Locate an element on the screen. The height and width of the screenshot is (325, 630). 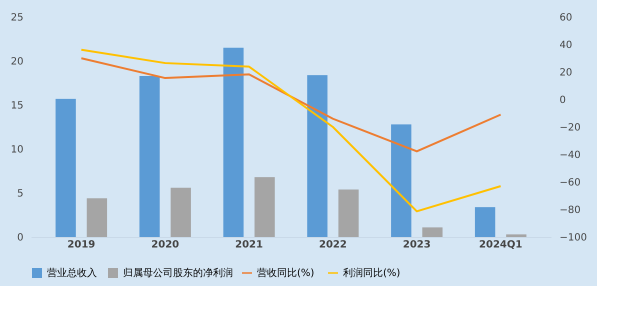
y-tick-label: 15 is located at coordinates (17, 106).